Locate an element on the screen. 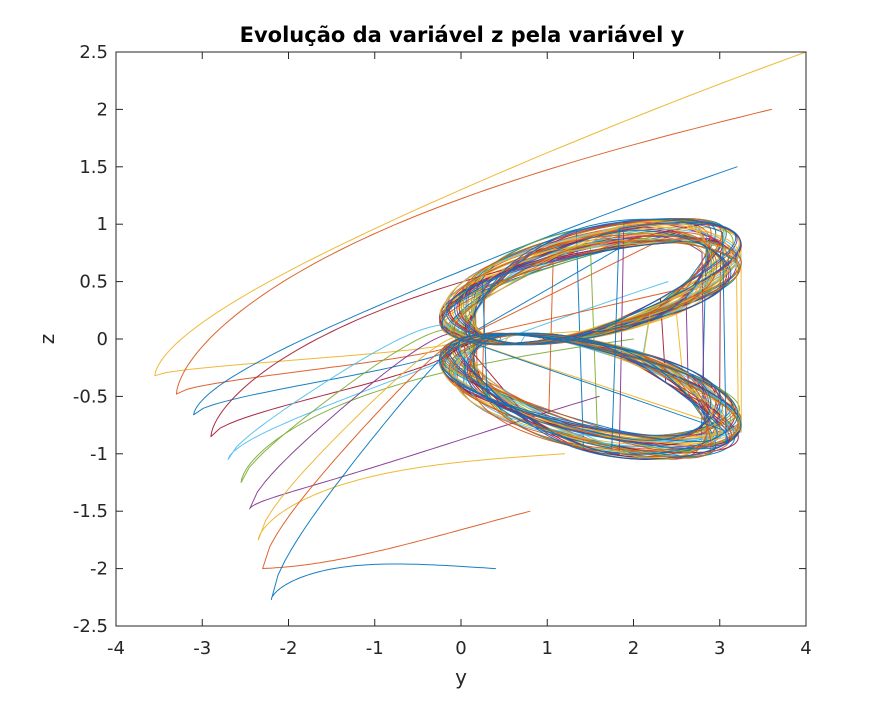 The image size is (891, 703). x-tick-label: 4 is located at coordinates (805, 648).